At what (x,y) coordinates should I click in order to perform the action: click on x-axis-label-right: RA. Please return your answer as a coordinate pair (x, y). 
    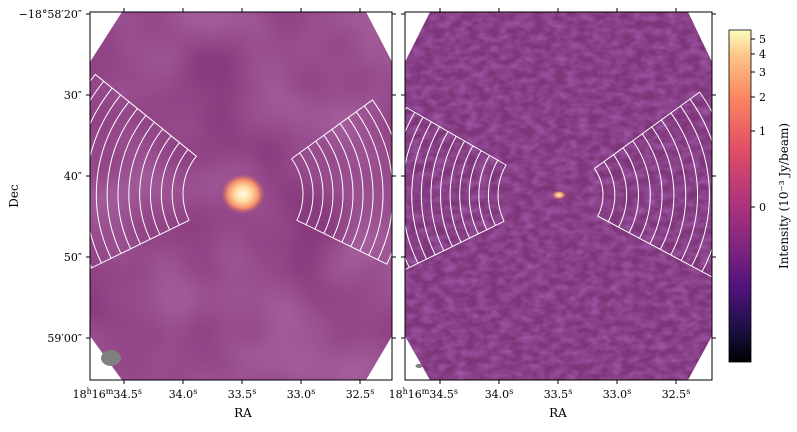
    Looking at the image, I should click on (558, 413).